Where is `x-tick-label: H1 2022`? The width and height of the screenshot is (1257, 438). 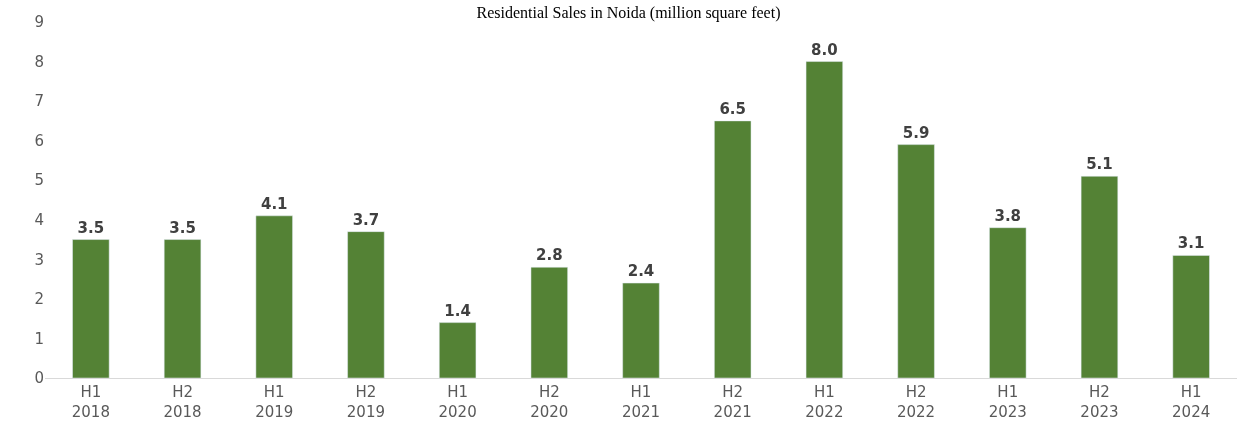
x-tick-label: H1 2022 is located at coordinates (824, 402).